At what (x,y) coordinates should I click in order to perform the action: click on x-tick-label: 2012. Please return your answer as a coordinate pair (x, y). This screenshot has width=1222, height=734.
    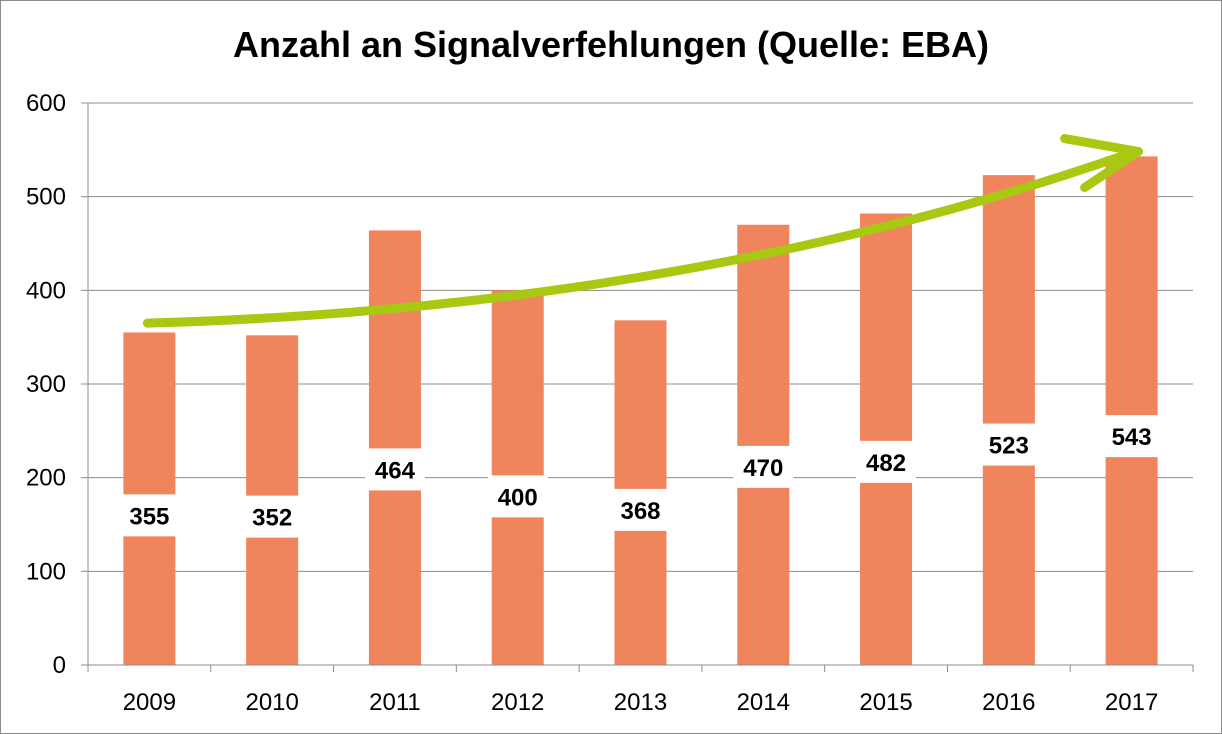
    Looking at the image, I should click on (517, 702).